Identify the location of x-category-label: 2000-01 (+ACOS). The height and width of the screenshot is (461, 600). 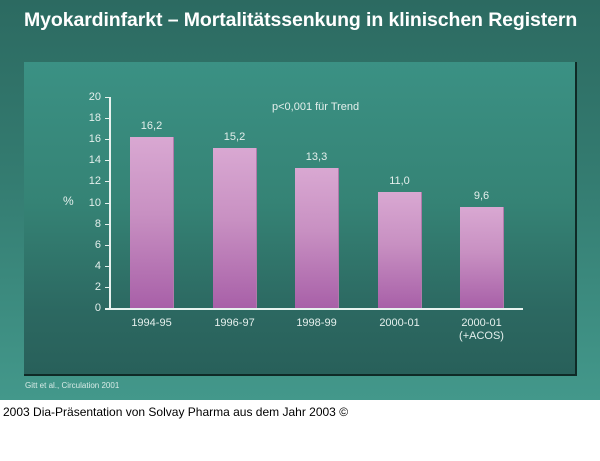
(482, 330).